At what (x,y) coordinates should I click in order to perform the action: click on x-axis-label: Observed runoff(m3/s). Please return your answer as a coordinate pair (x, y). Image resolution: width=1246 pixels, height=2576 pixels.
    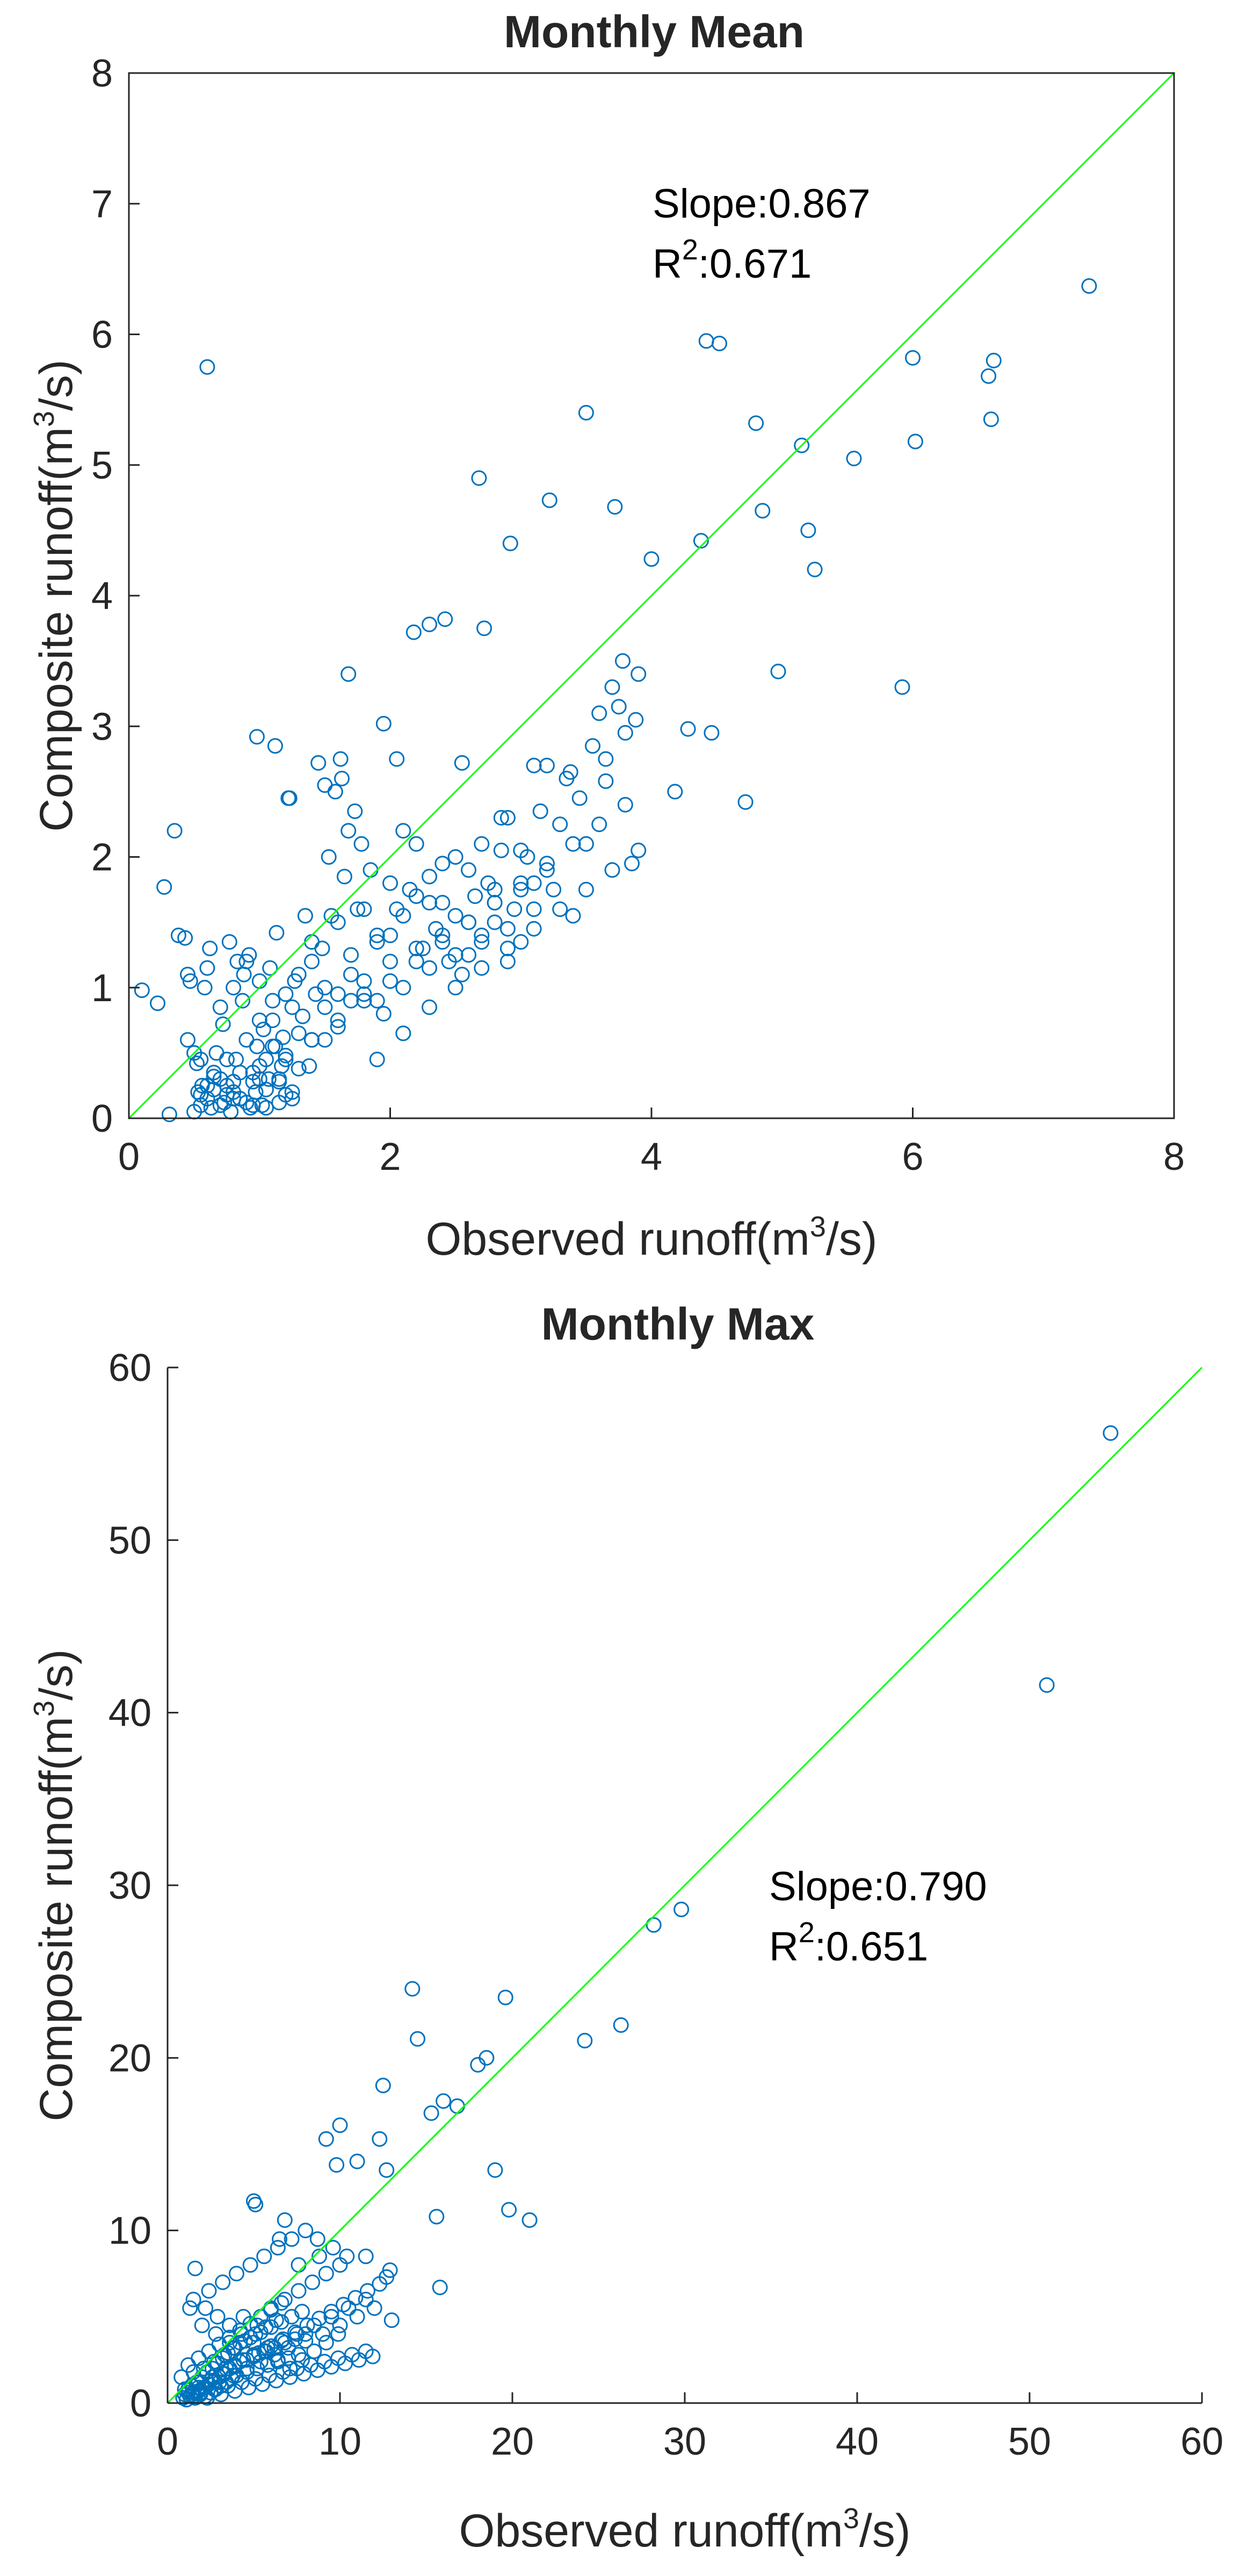
    Looking at the image, I should click on (652, 1238).